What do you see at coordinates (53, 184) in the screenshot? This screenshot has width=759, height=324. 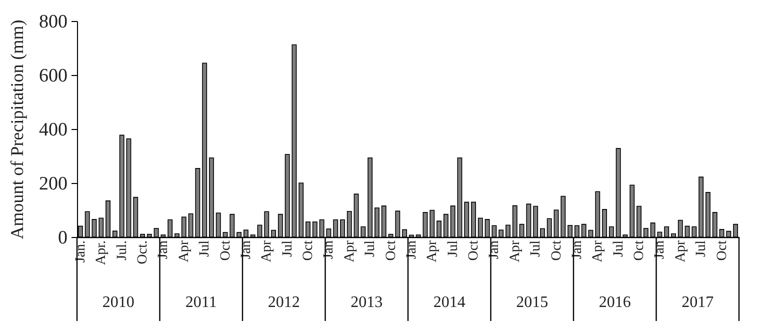 I see `y-tick-label: 200` at bounding box center [53, 184].